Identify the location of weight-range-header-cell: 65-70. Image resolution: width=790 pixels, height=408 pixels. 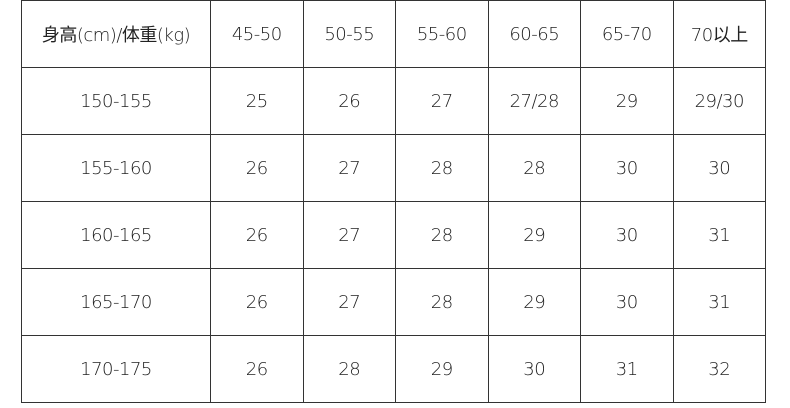
(627, 34).